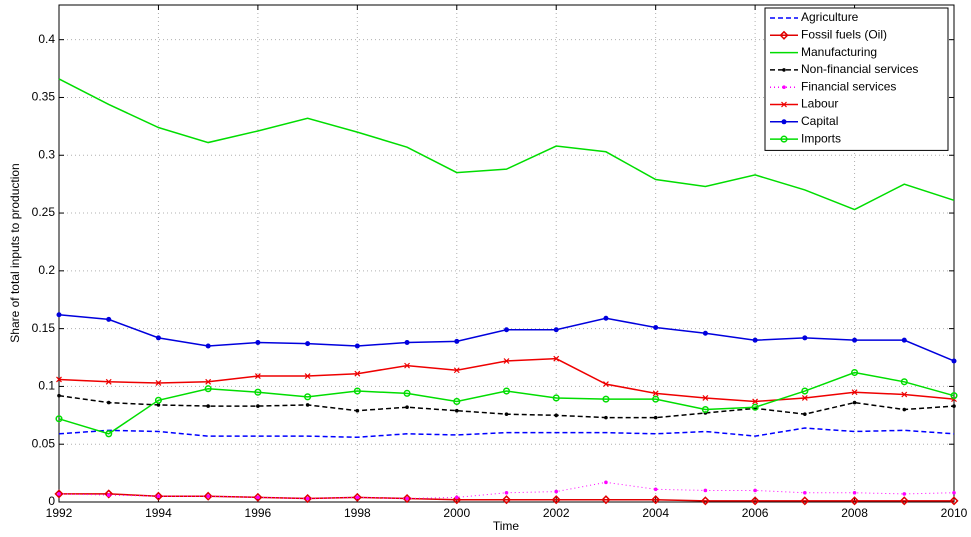  I want to click on x-tick-label: 1998, so click(357, 513).